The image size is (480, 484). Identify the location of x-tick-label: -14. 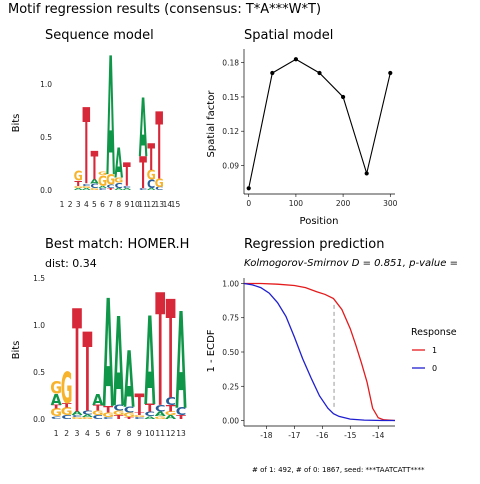
(378, 435).